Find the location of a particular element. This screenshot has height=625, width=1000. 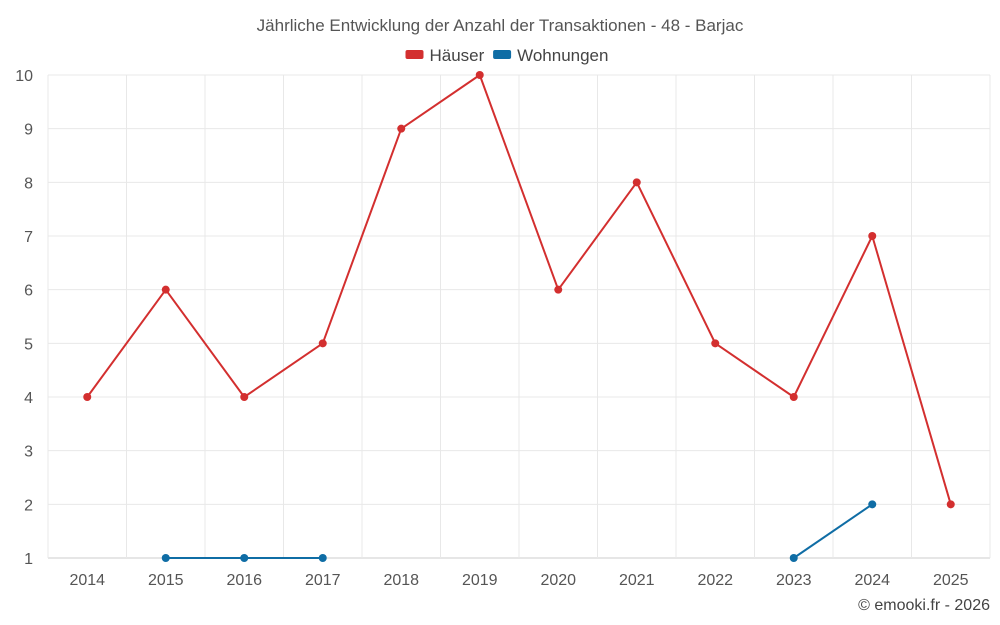

x-tick-label: 2016 is located at coordinates (244, 580).